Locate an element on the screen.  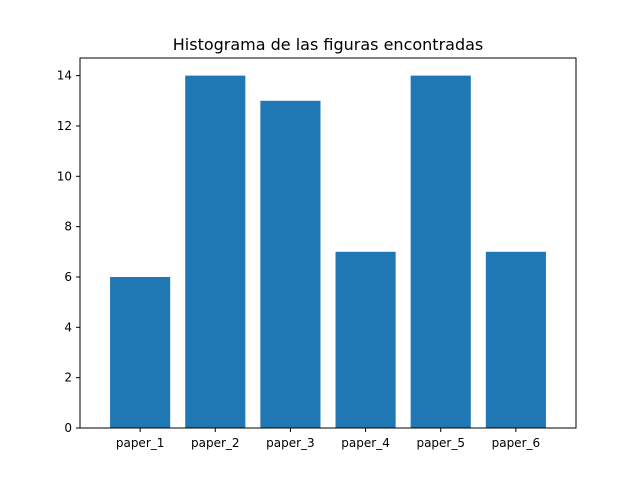
y-tick-label: 14 is located at coordinates (64, 76).